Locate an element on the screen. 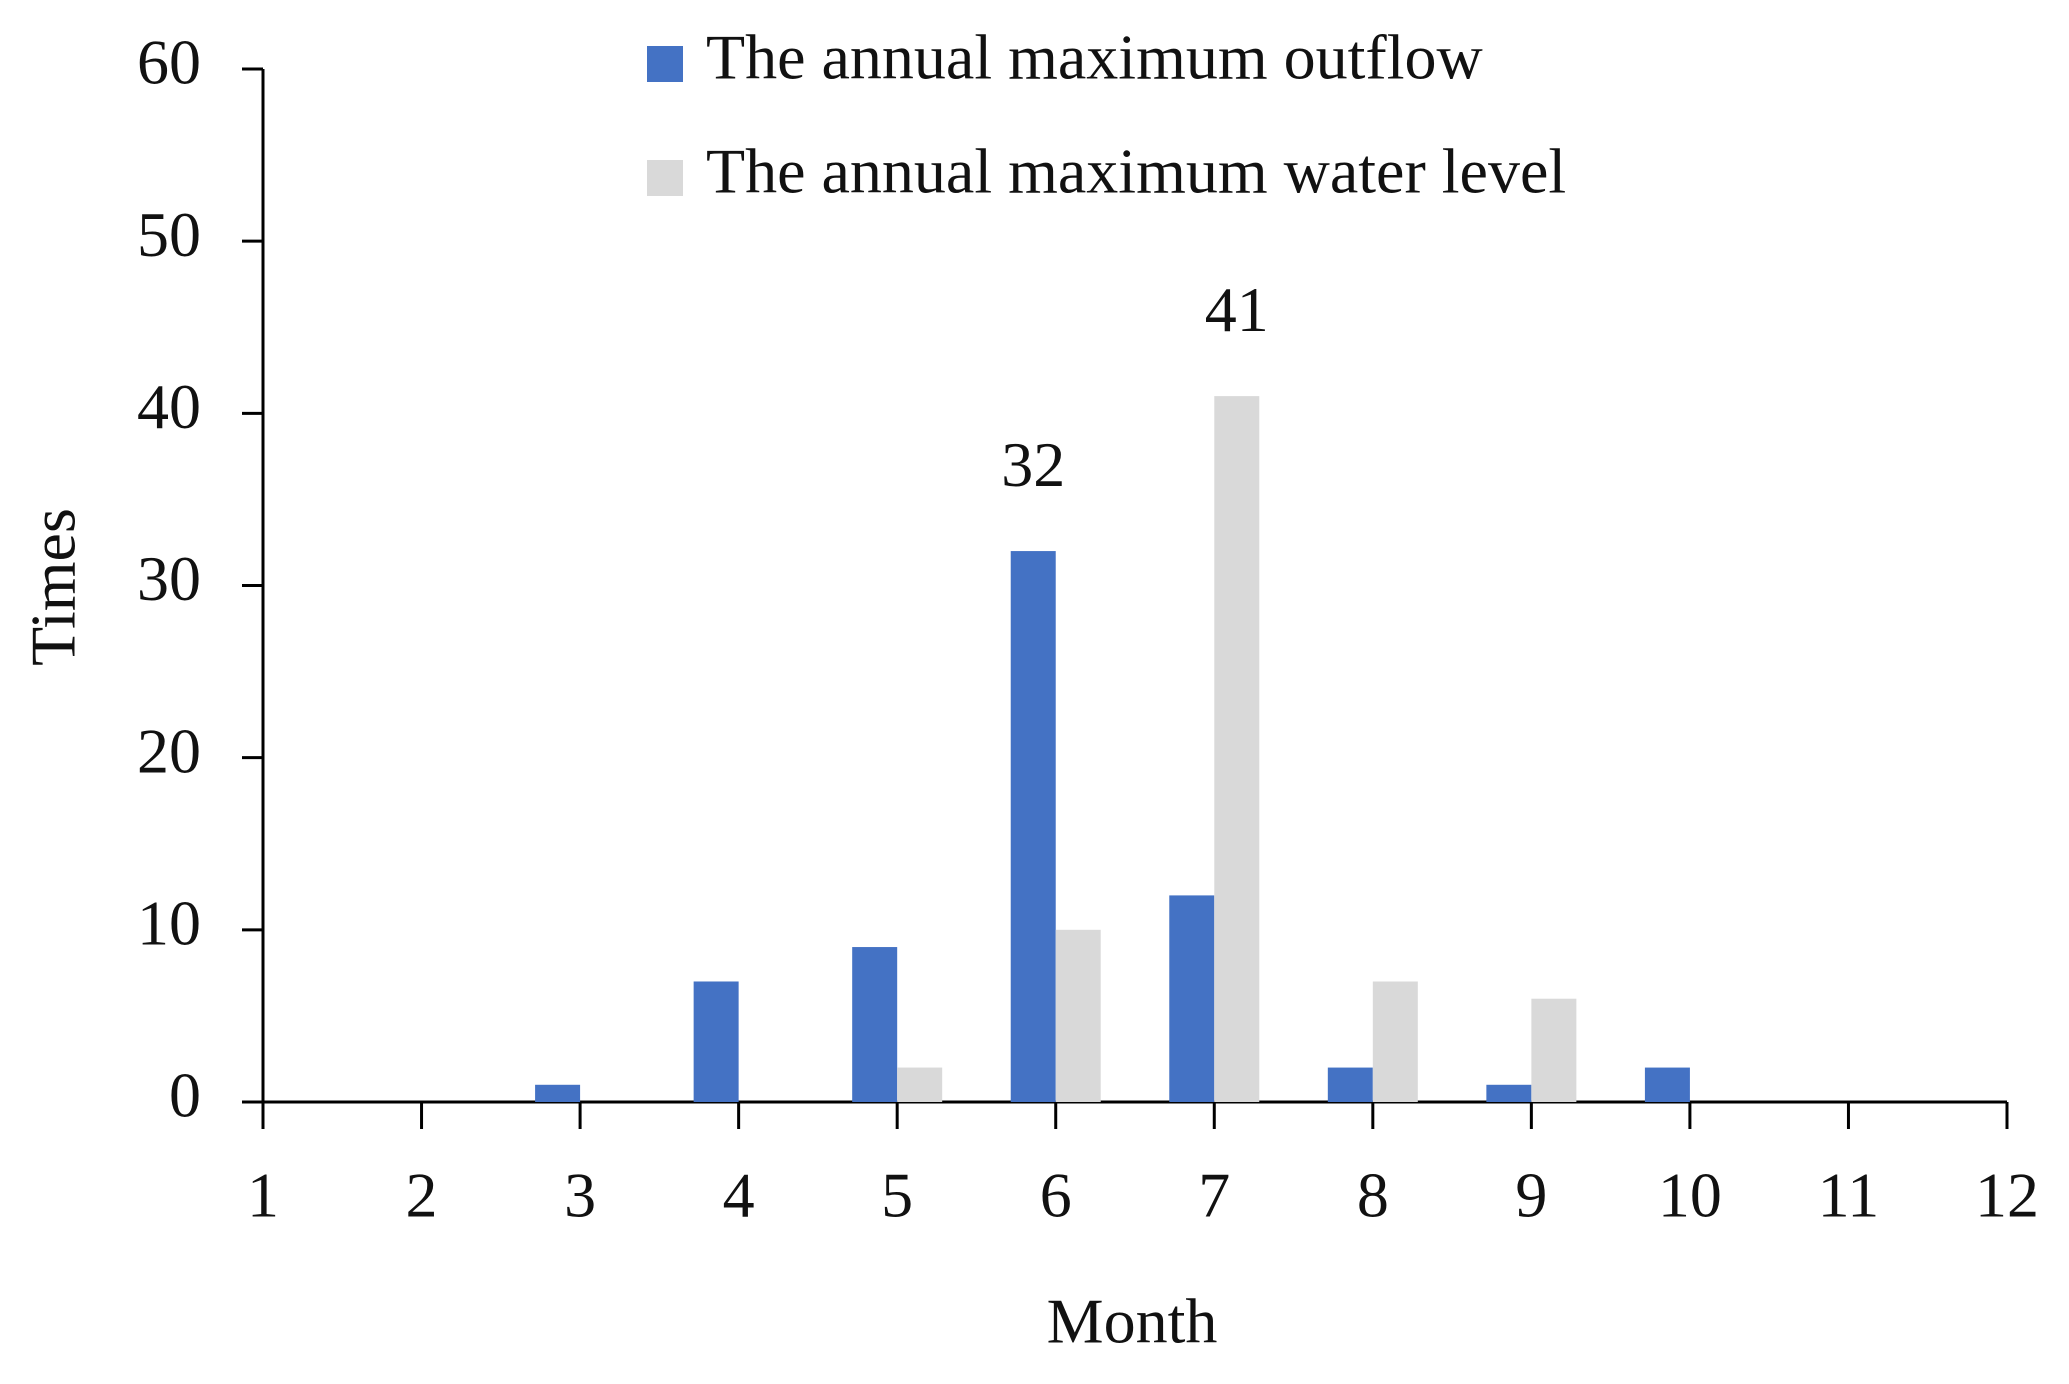 Image resolution: width=2069 pixels, height=1384 pixels. y-axis-title: Times is located at coordinates (53, 587).